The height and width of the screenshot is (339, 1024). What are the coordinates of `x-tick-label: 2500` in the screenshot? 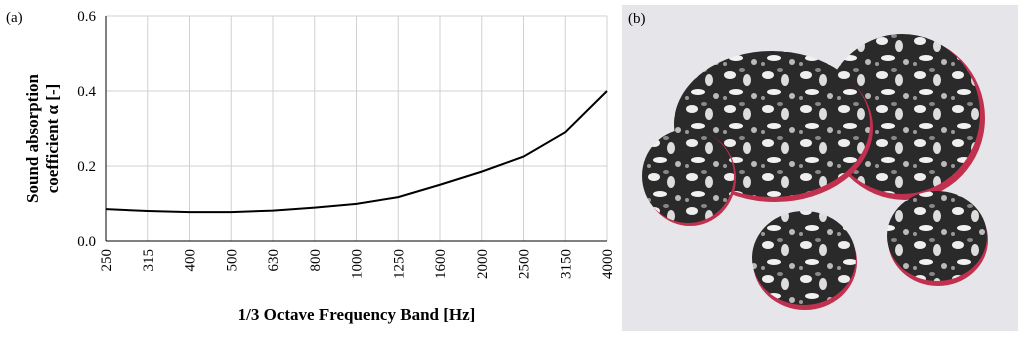 It's located at (525, 264).